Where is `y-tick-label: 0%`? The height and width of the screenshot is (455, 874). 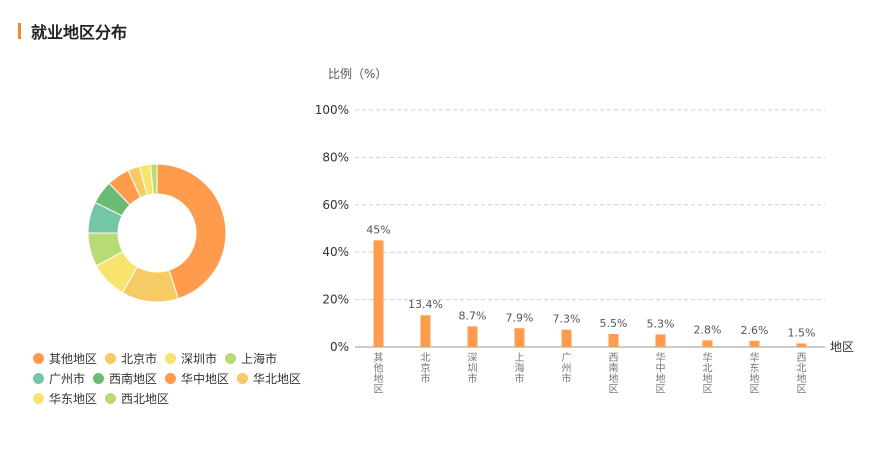
y-tick-label: 0% is located at coordinates (339, 347).